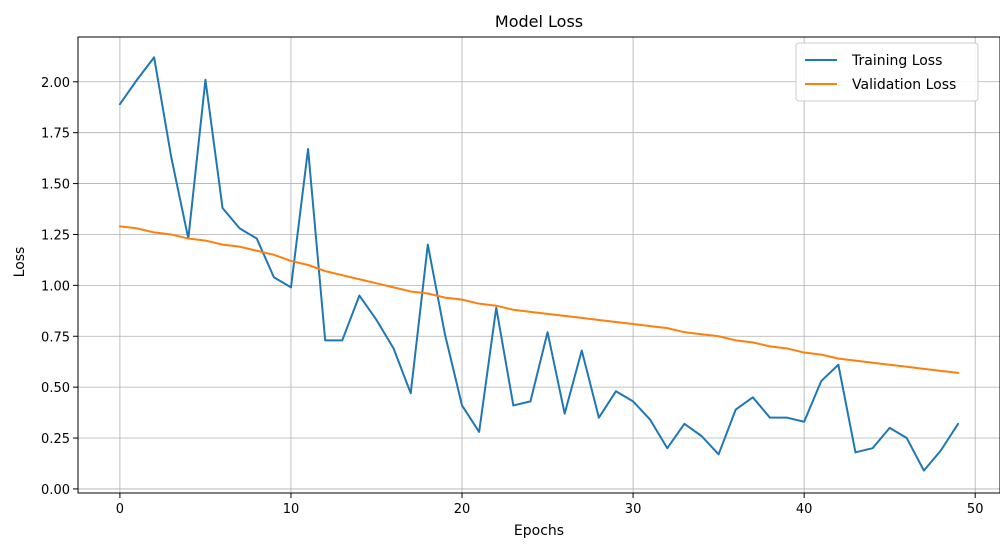 This screenshot has height=553, width=1000. What do you see at coordinates (20, 262) in the screenshot?
I see `y-axis-label: Loss` at bounding box center [20, 262].